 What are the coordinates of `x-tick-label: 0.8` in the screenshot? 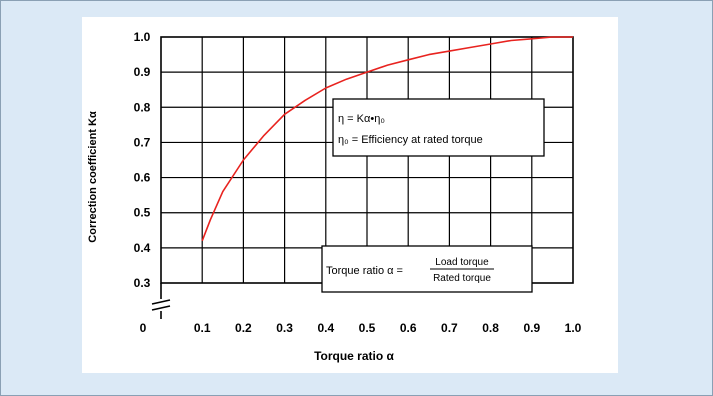 It's located at (490, 328).